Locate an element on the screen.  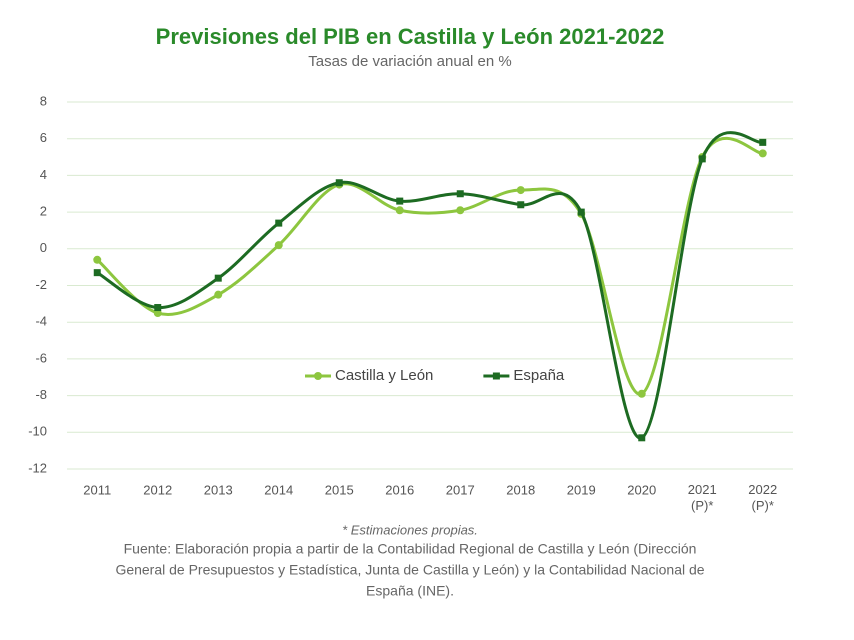
y-tick-label: 0 is located at coordinates (43, 247).